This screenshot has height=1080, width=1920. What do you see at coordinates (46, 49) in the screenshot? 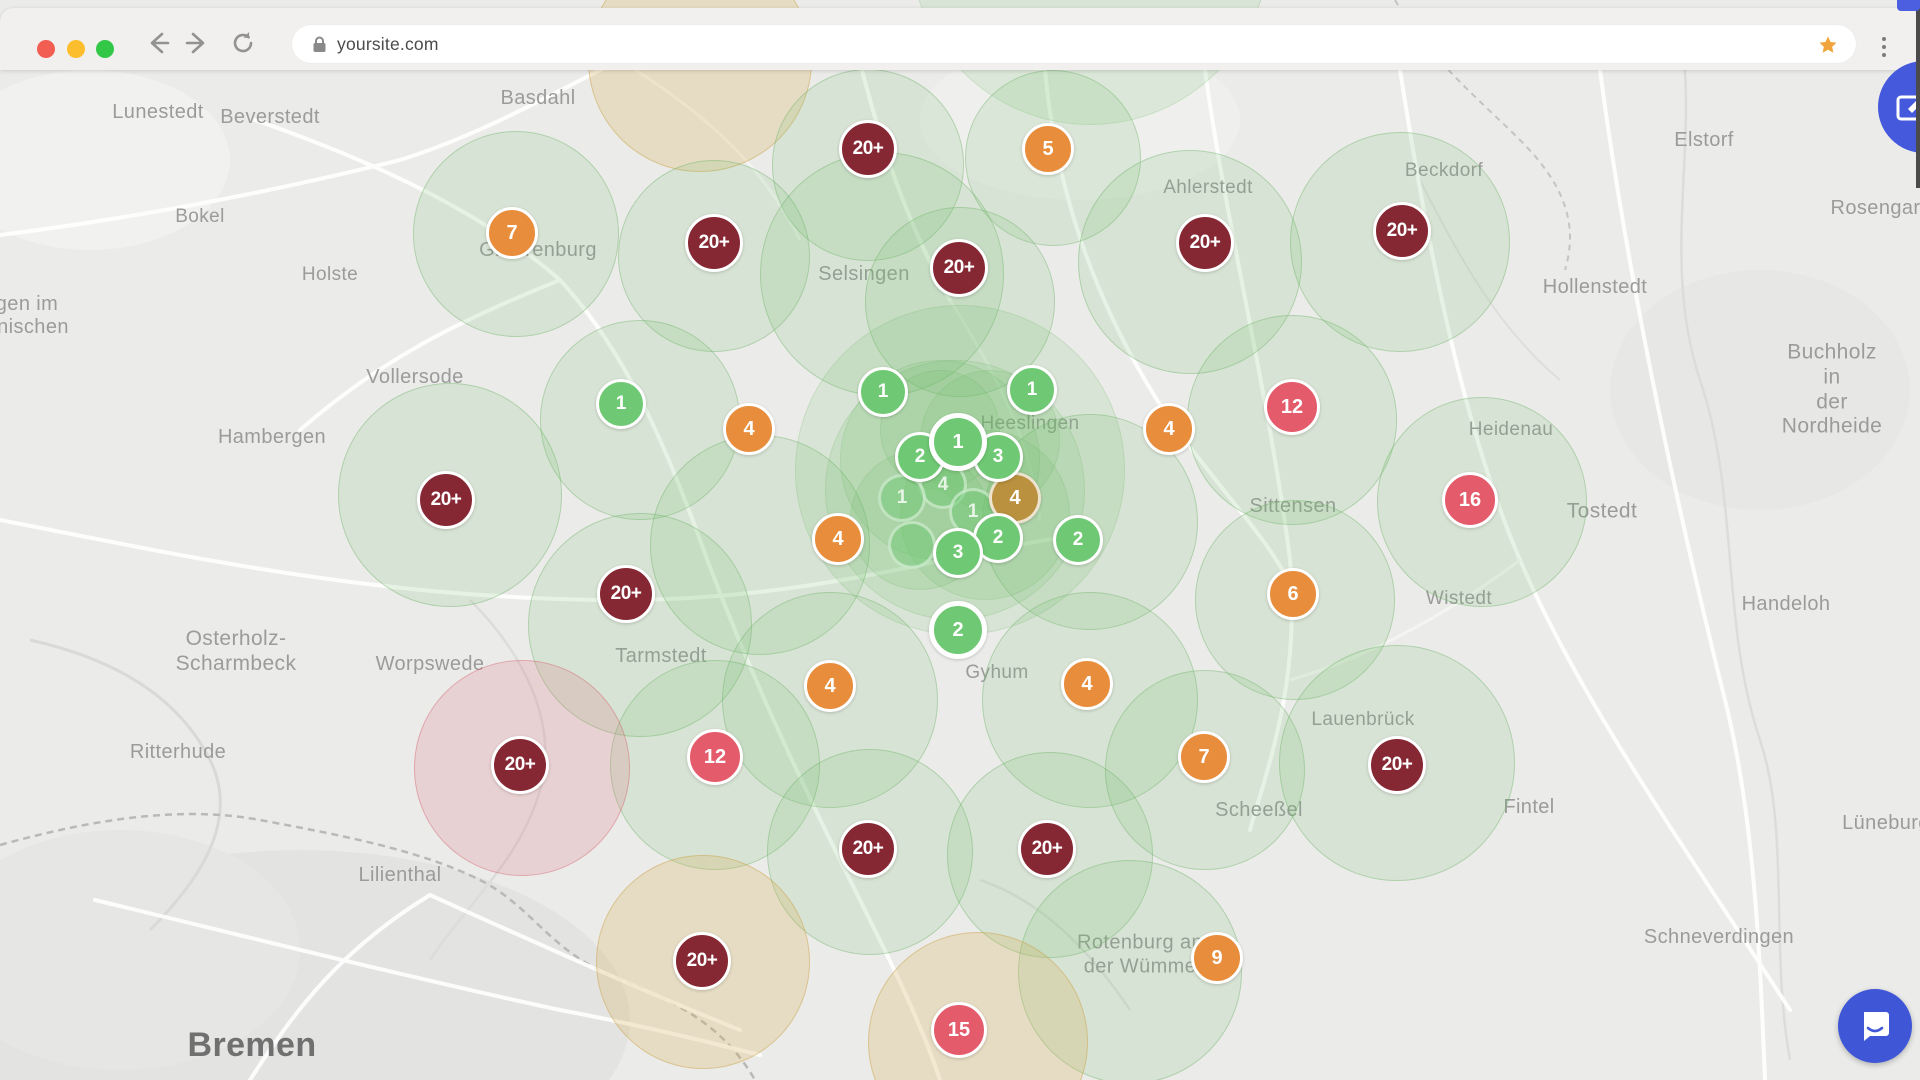
I see `traffic-light-close-button` at bounding box center [46, 49].